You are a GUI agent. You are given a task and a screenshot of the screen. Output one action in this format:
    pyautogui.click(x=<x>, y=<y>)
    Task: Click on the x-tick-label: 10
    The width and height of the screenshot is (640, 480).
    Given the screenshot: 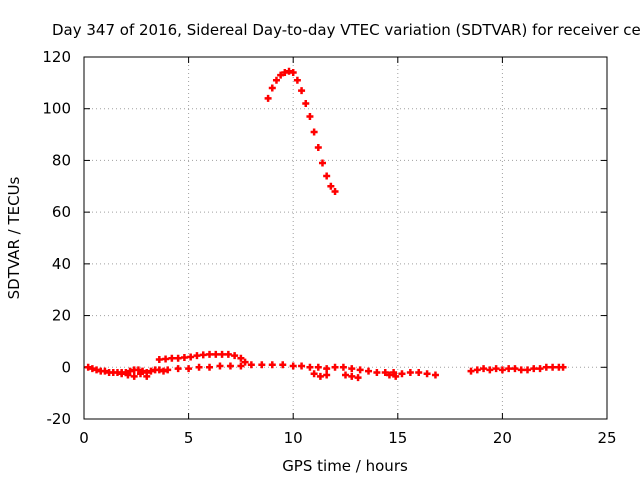 What is the action you would take?
    pyautogui.click(x=293, y=438)
    